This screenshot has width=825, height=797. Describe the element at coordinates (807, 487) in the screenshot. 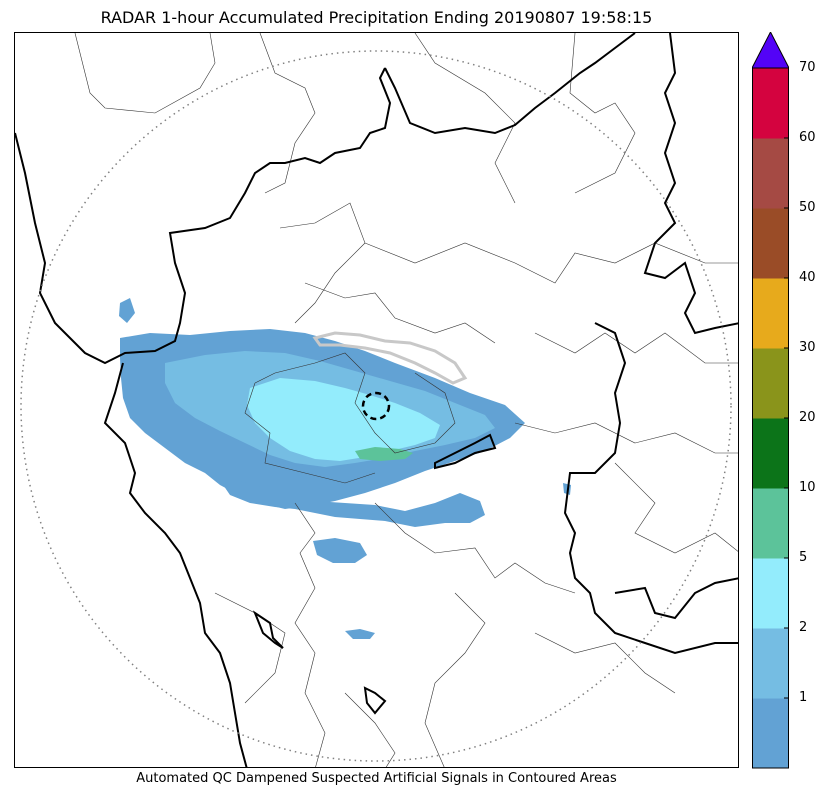

I see `colorbar-tick-label: 10` at that location.